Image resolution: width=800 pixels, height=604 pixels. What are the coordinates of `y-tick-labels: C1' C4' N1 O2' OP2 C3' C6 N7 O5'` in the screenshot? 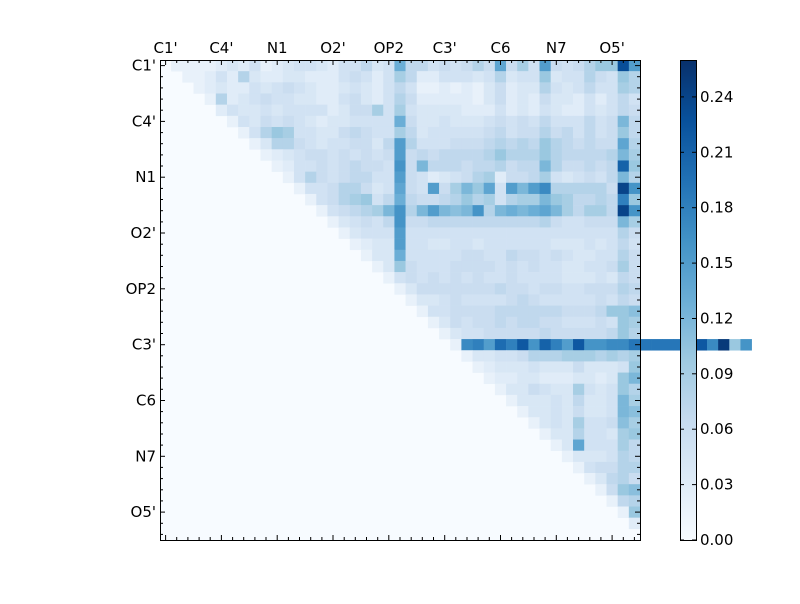 It's located at (141, 289).